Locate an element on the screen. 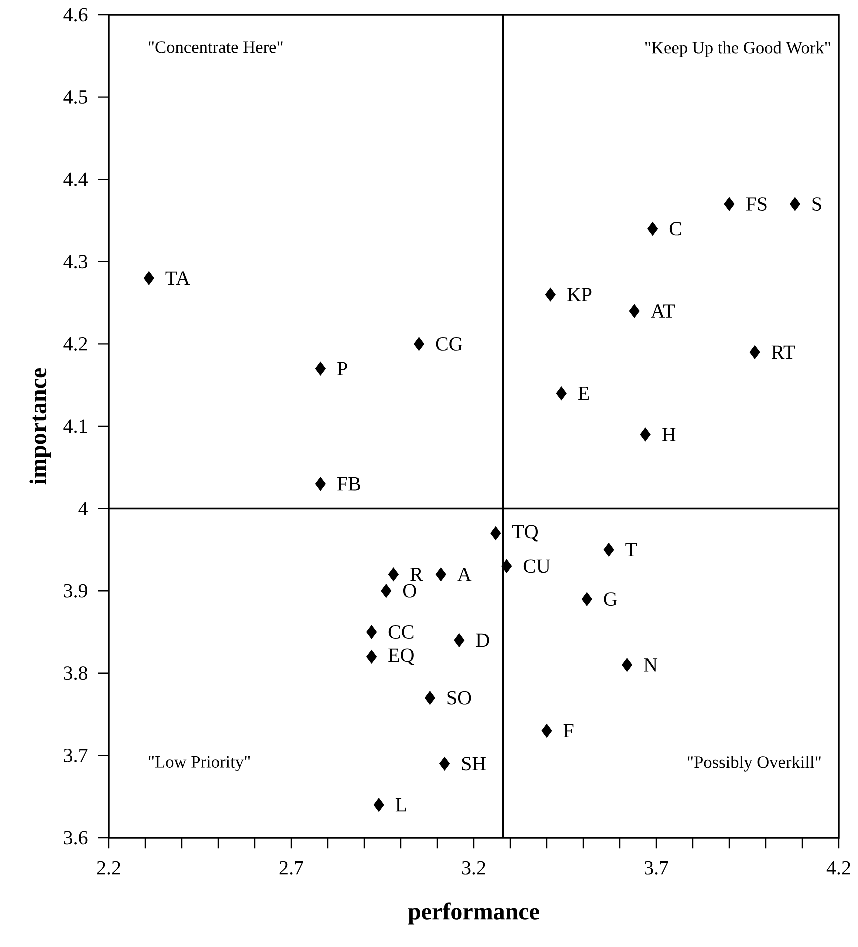 Image resolution: width=858 pixels, height=947 pixels. y-tick-label: 3.9 is located at coordinates (76, 591).